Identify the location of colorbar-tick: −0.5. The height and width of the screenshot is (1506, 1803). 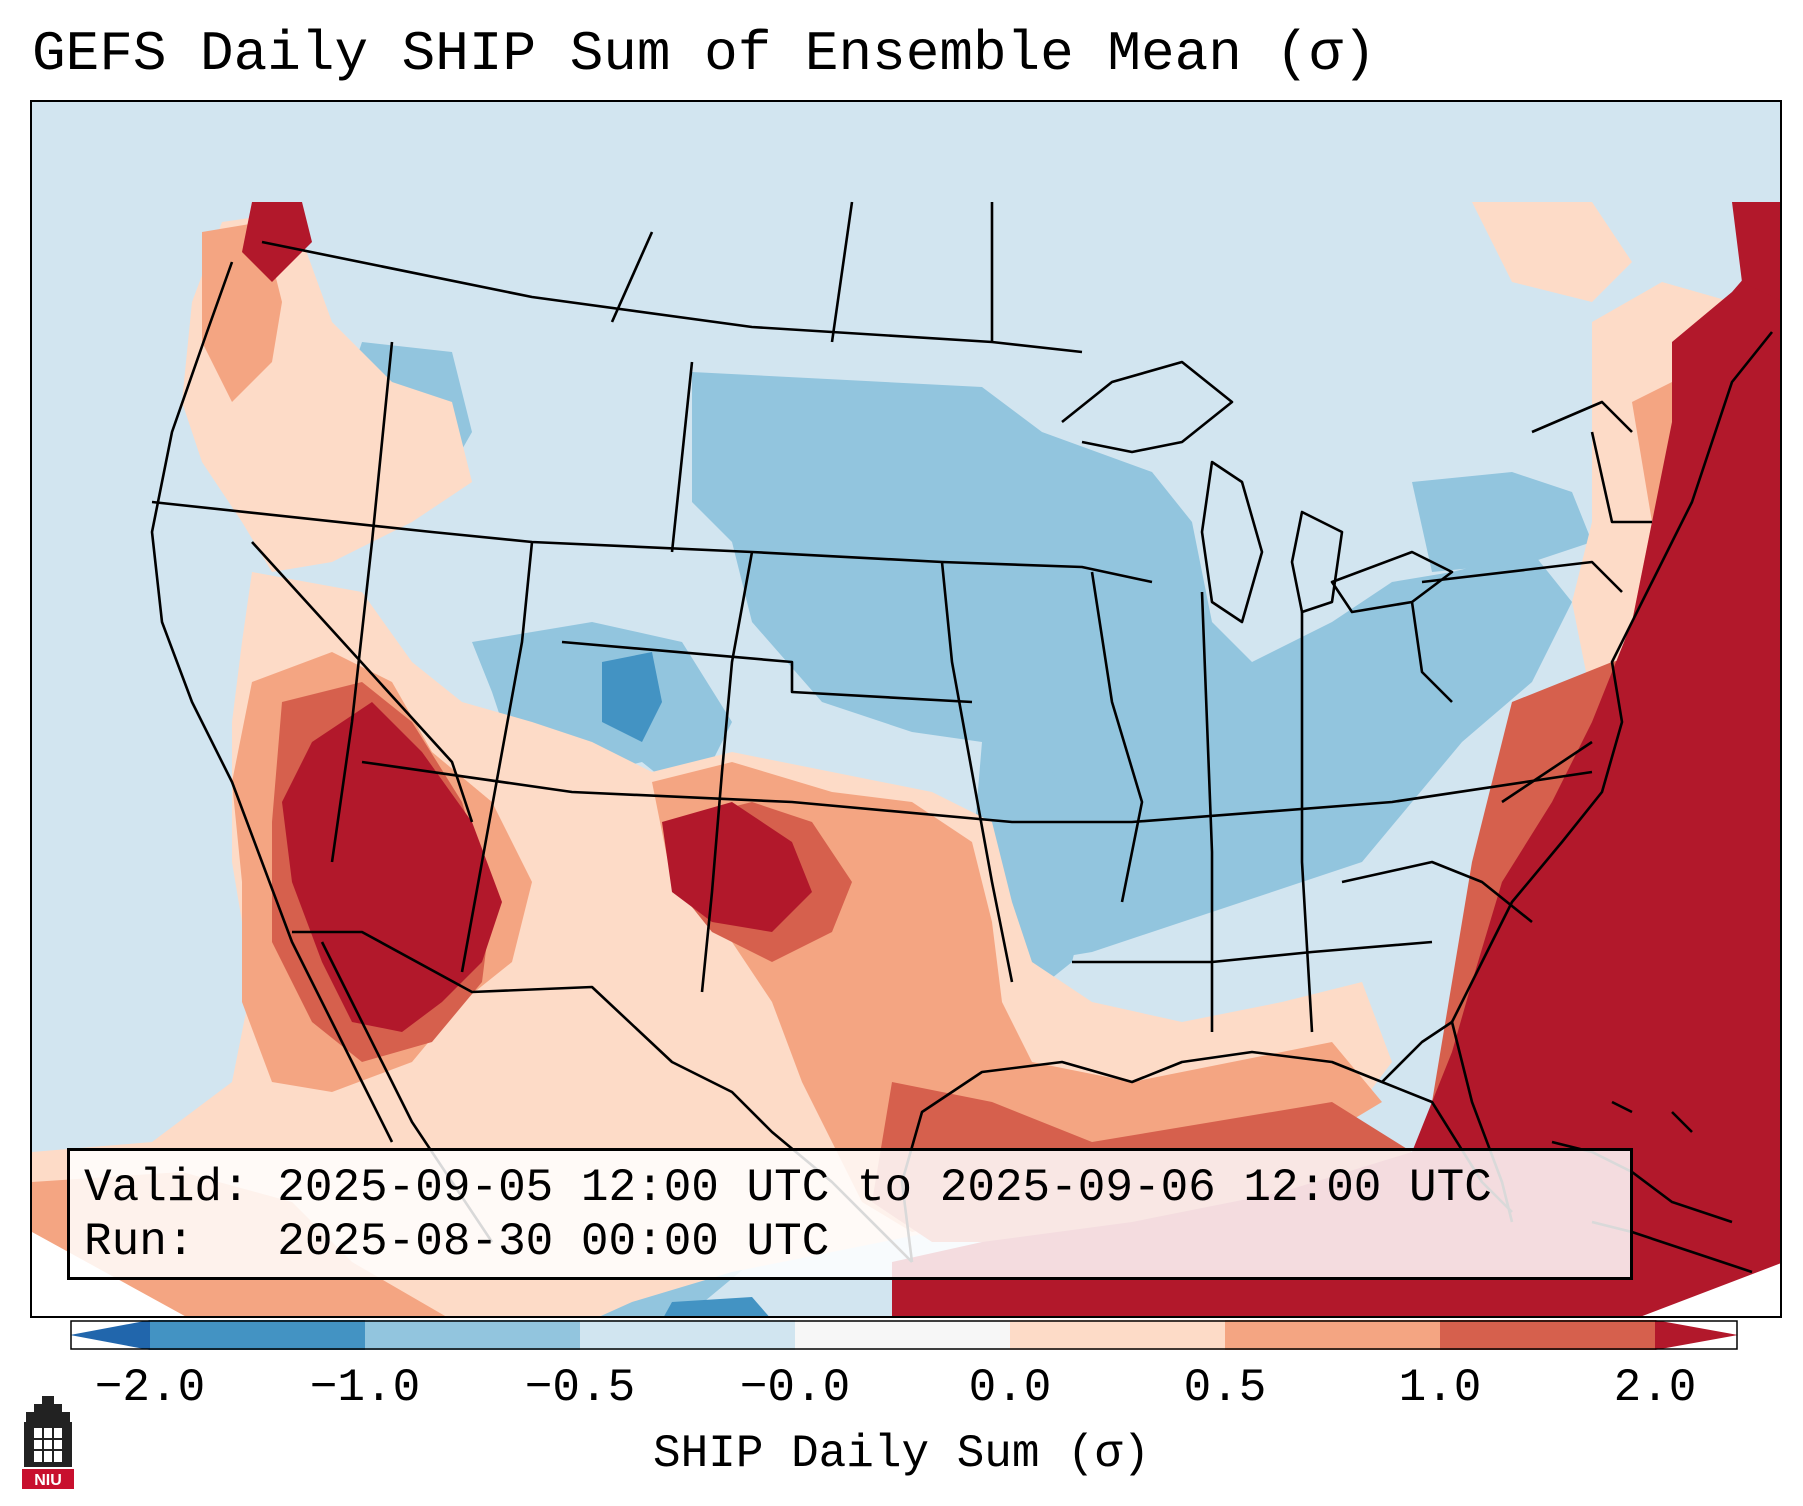
(580, 1388).